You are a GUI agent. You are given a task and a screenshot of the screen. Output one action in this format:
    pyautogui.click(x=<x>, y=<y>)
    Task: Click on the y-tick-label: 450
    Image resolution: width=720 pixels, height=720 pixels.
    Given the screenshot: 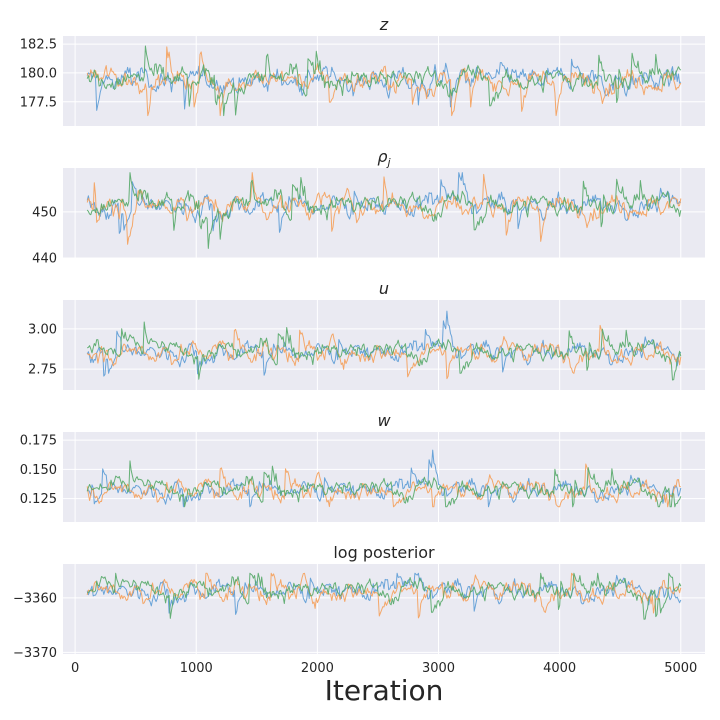 What is the action you would take?
    pyautogui.click(x=44, y=212)
    